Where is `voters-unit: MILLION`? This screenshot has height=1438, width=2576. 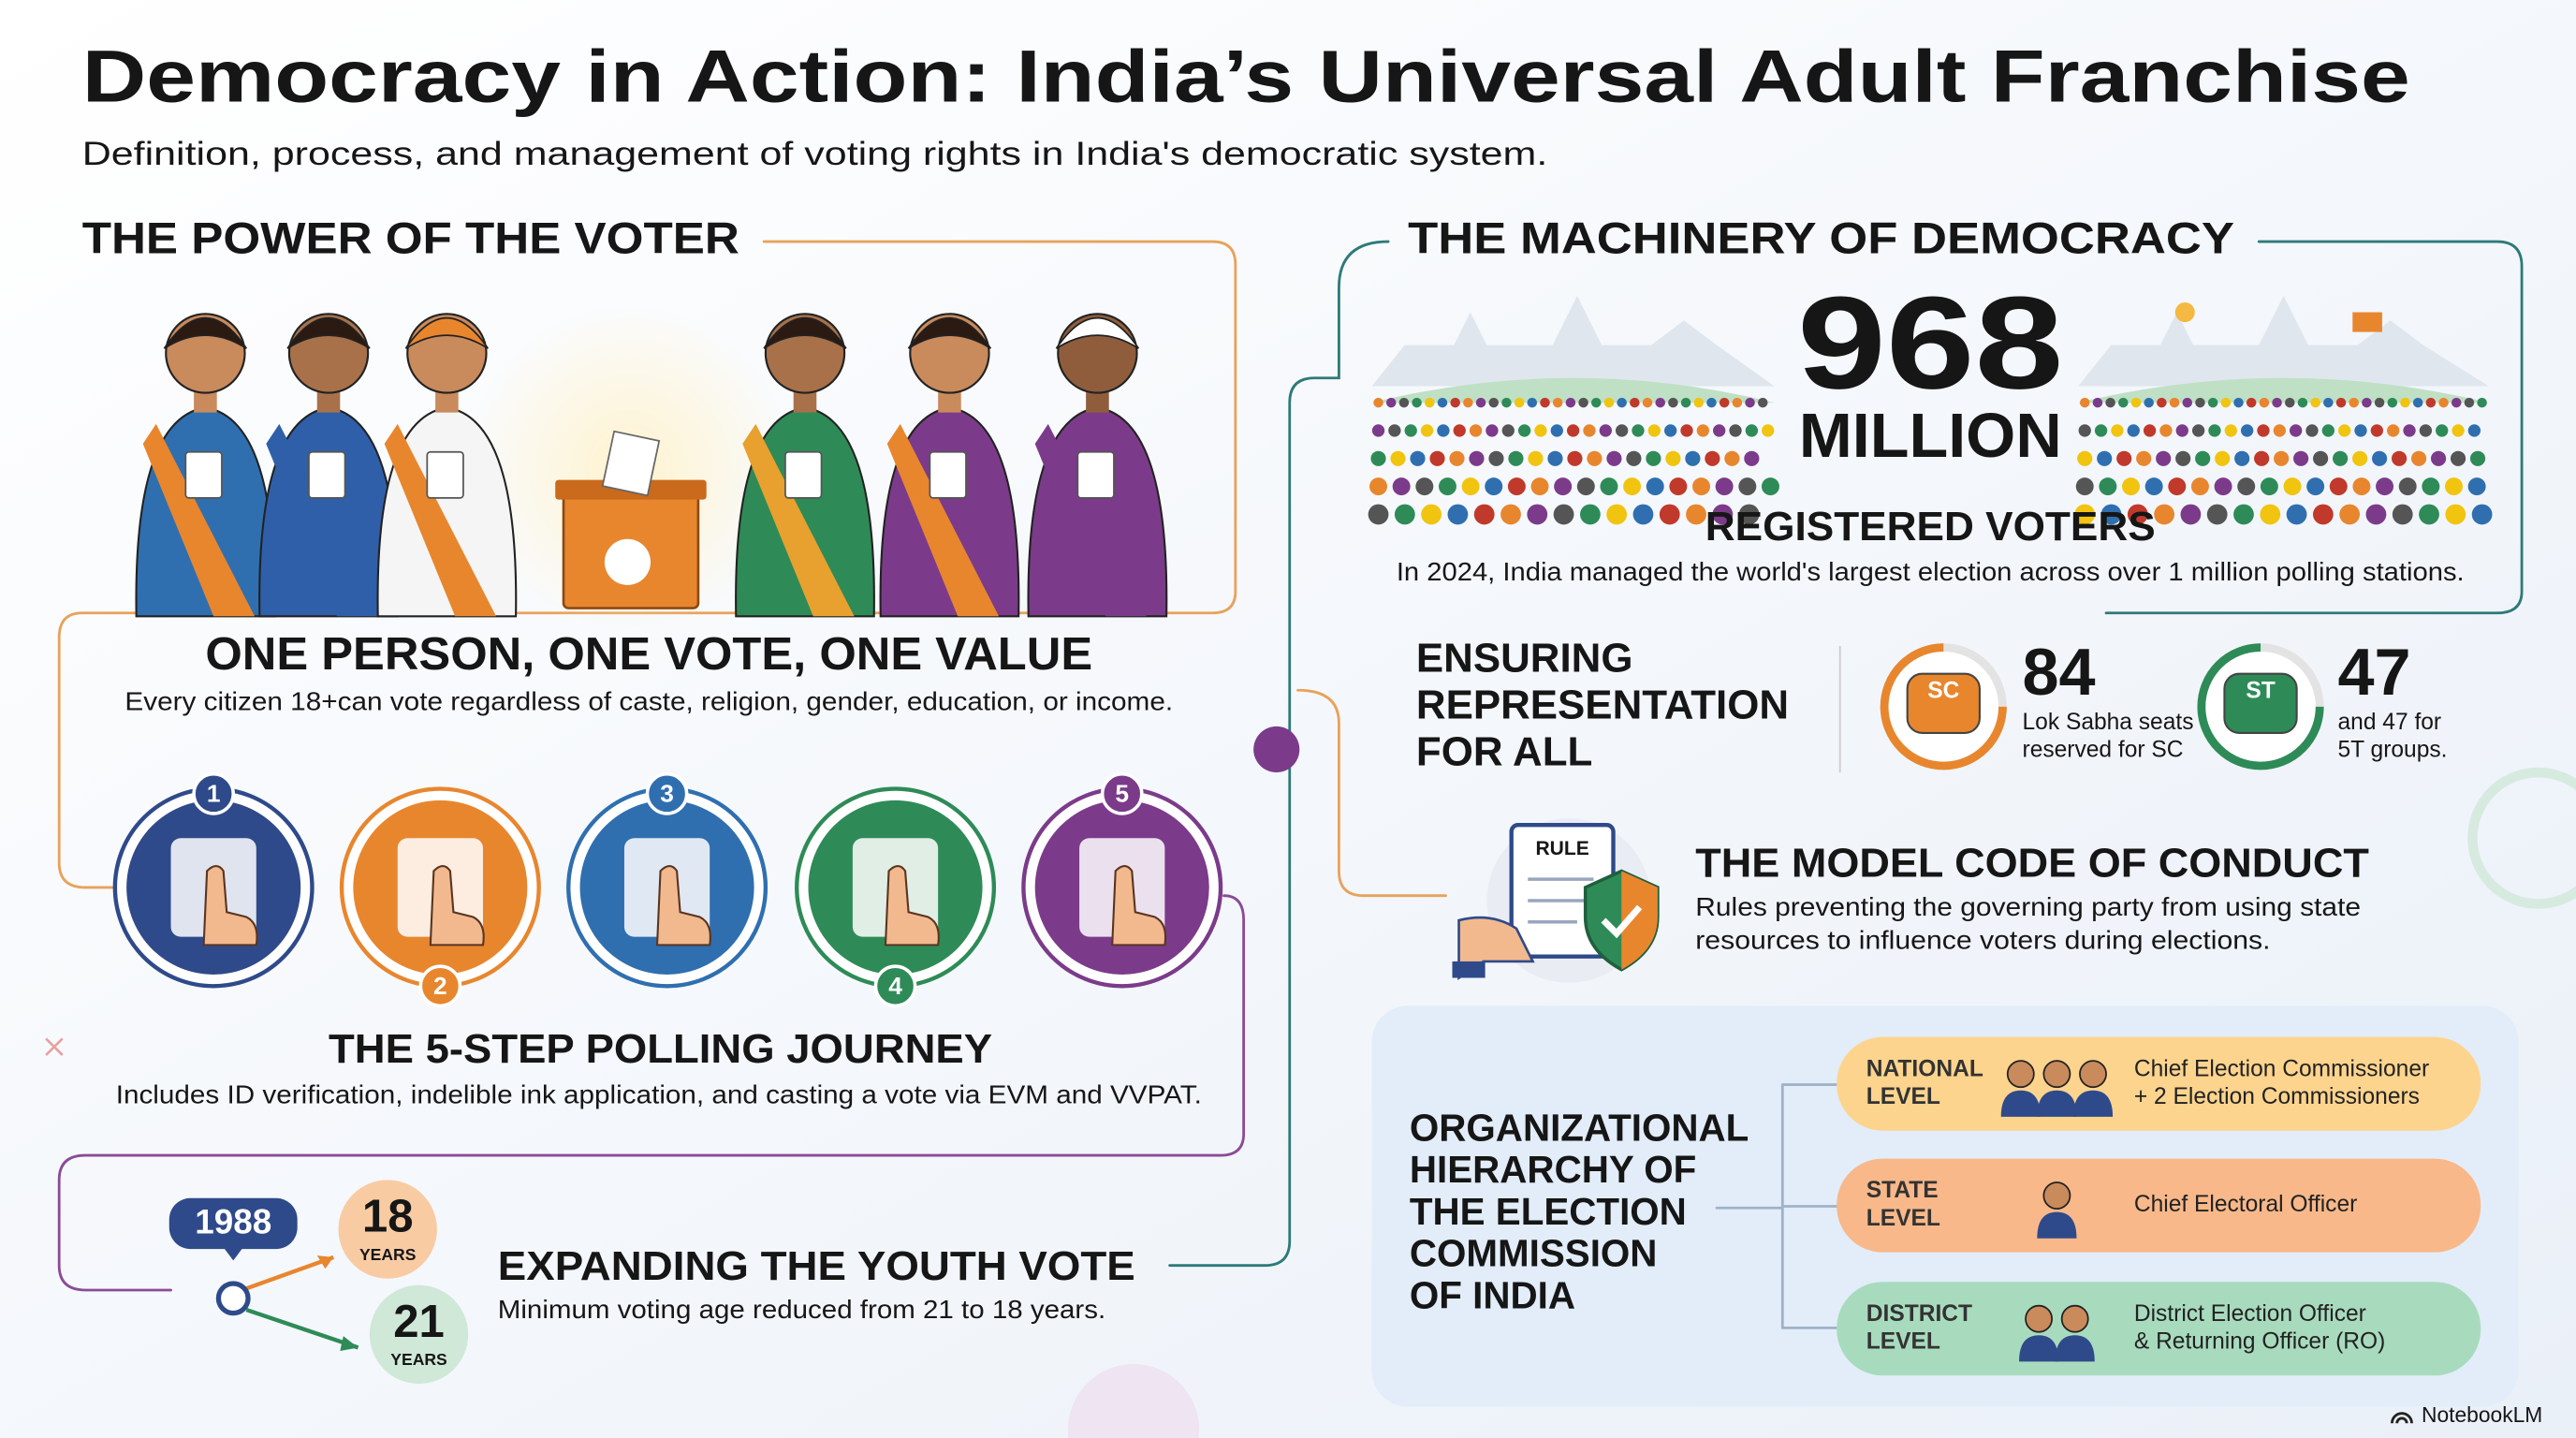 voters-unit: MILLION is located at coordinates (1930, 436).